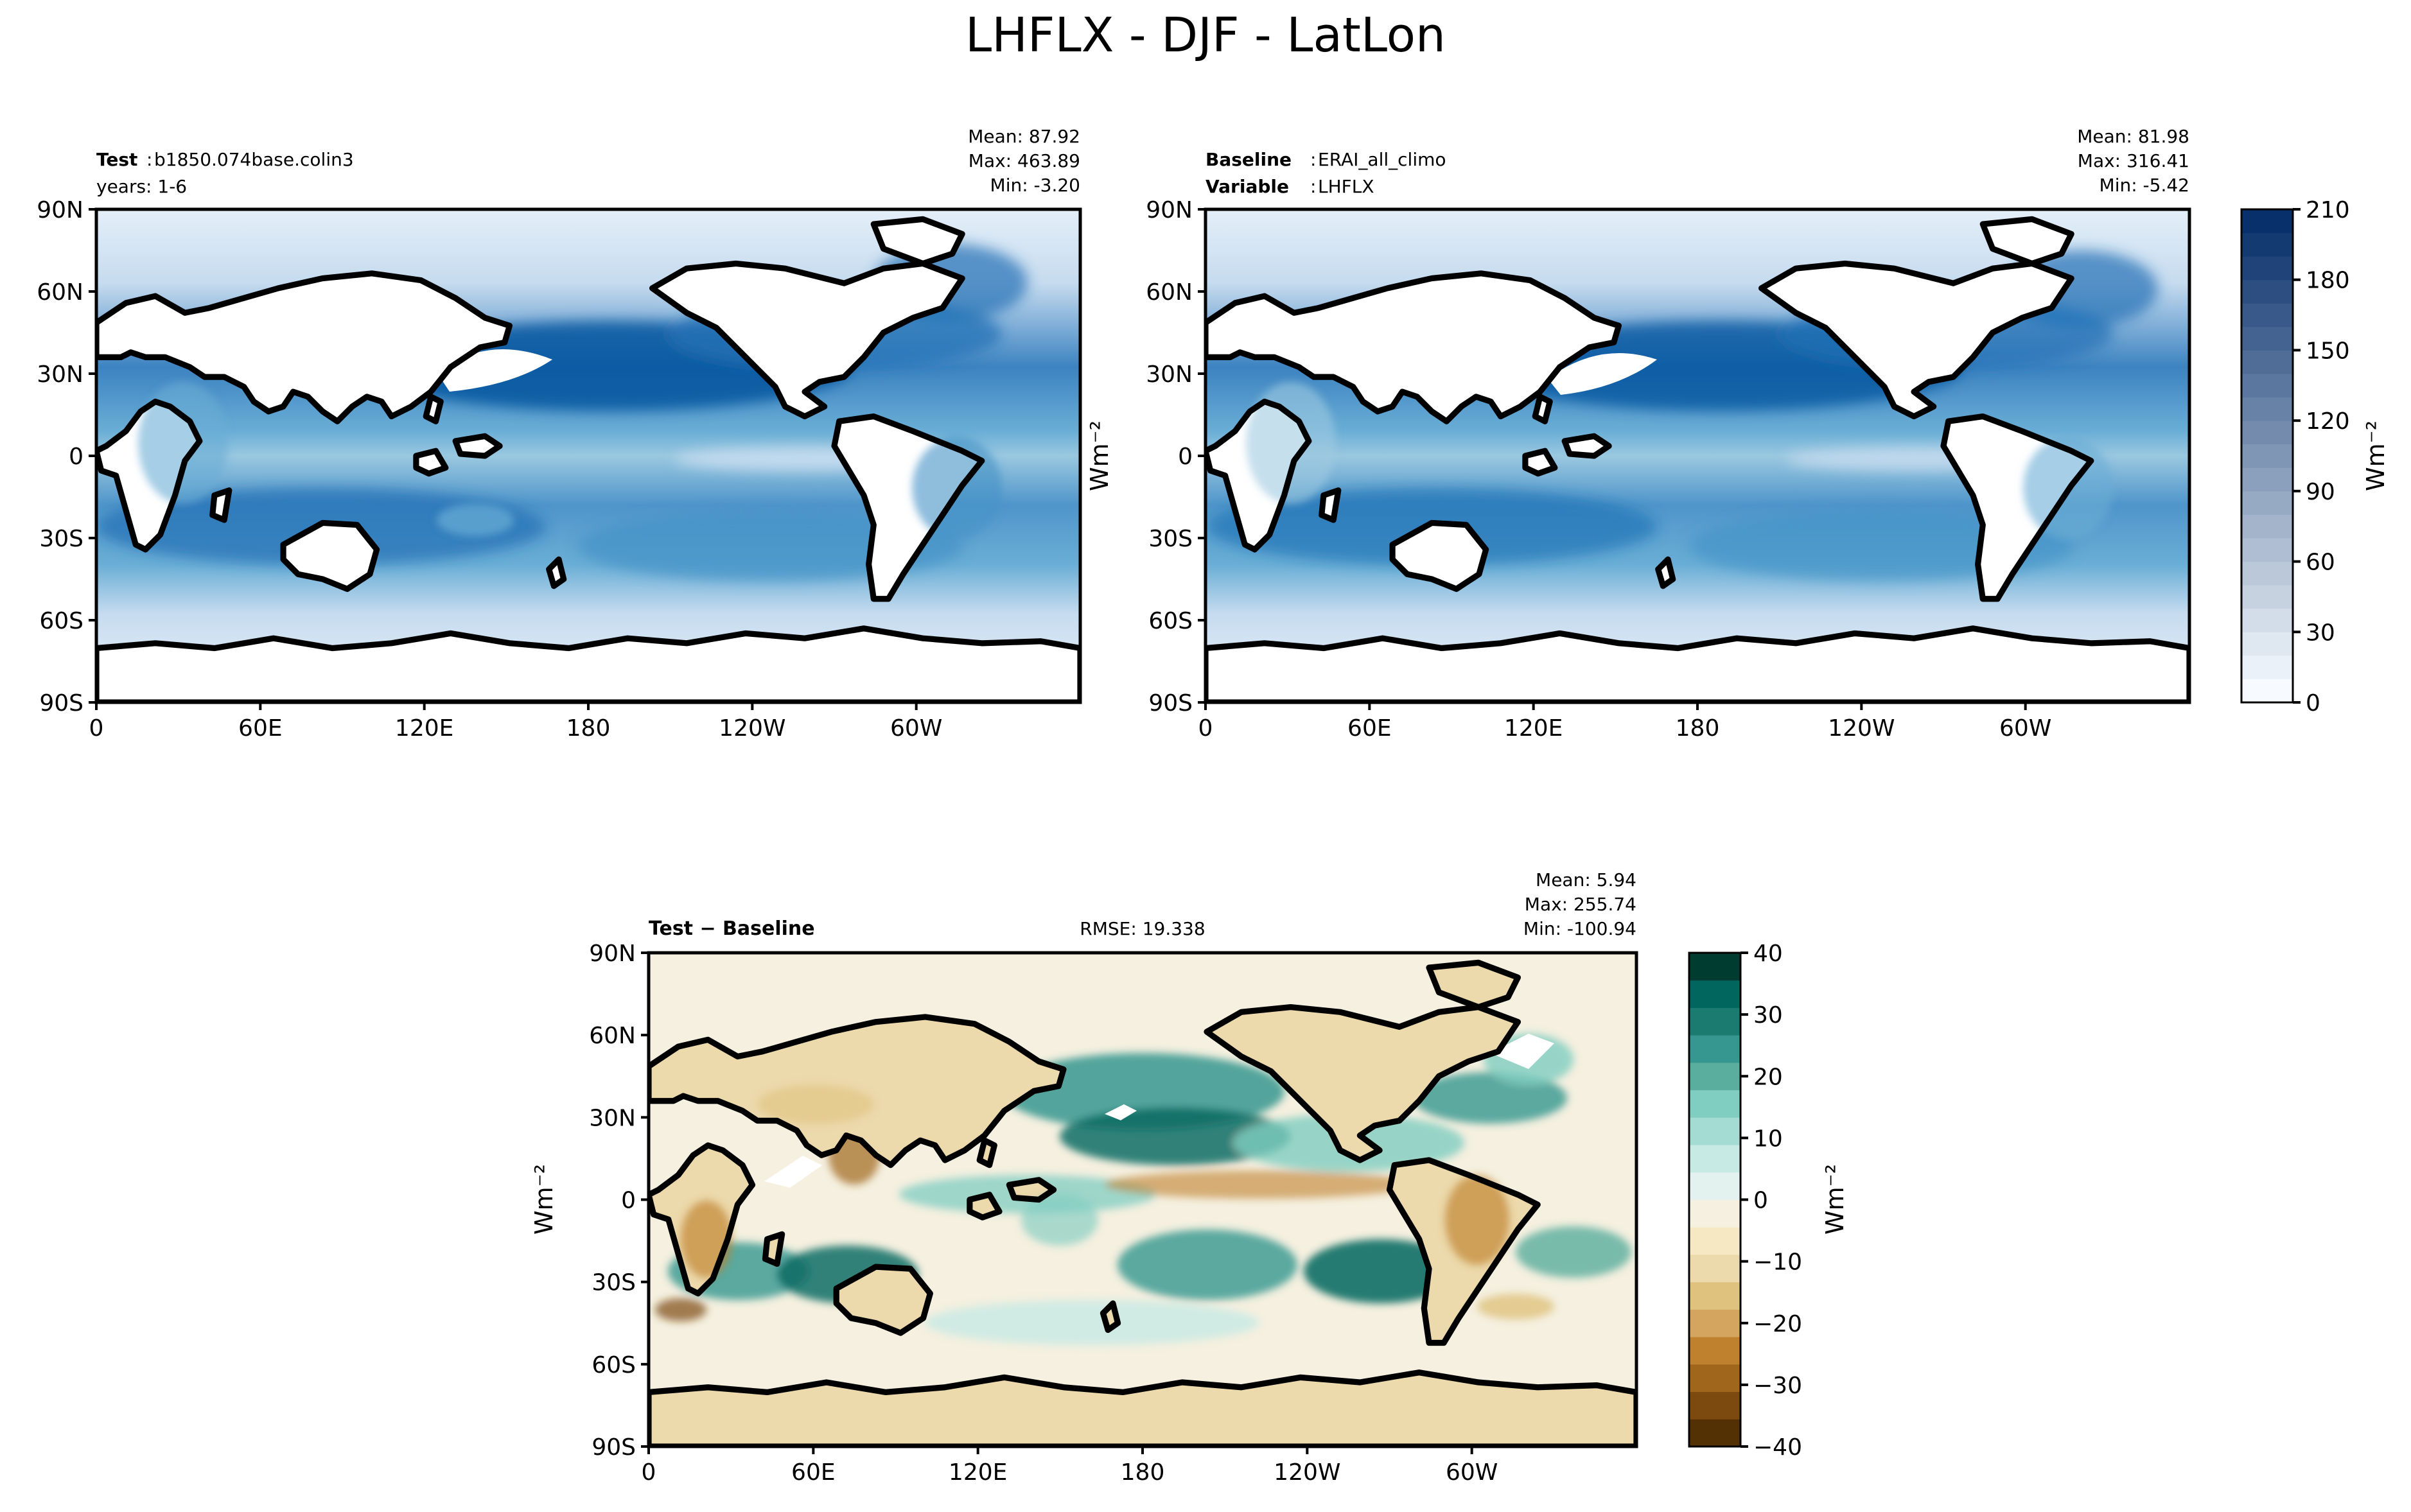 This screenshot has height=1512, width=2411. Describe the element at coordinates (1745, 1201) in the screenshot. I see `difference-colorbar: −40 −30 −20 −10 0 10 20 30 40` at that location.